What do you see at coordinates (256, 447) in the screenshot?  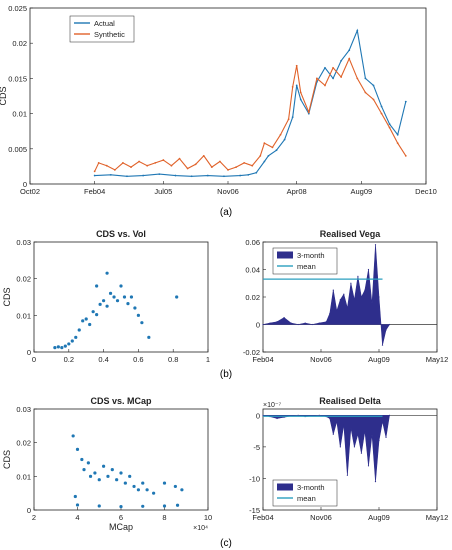 I see `y-tick-label: -5` at bounding box center [256, 447].